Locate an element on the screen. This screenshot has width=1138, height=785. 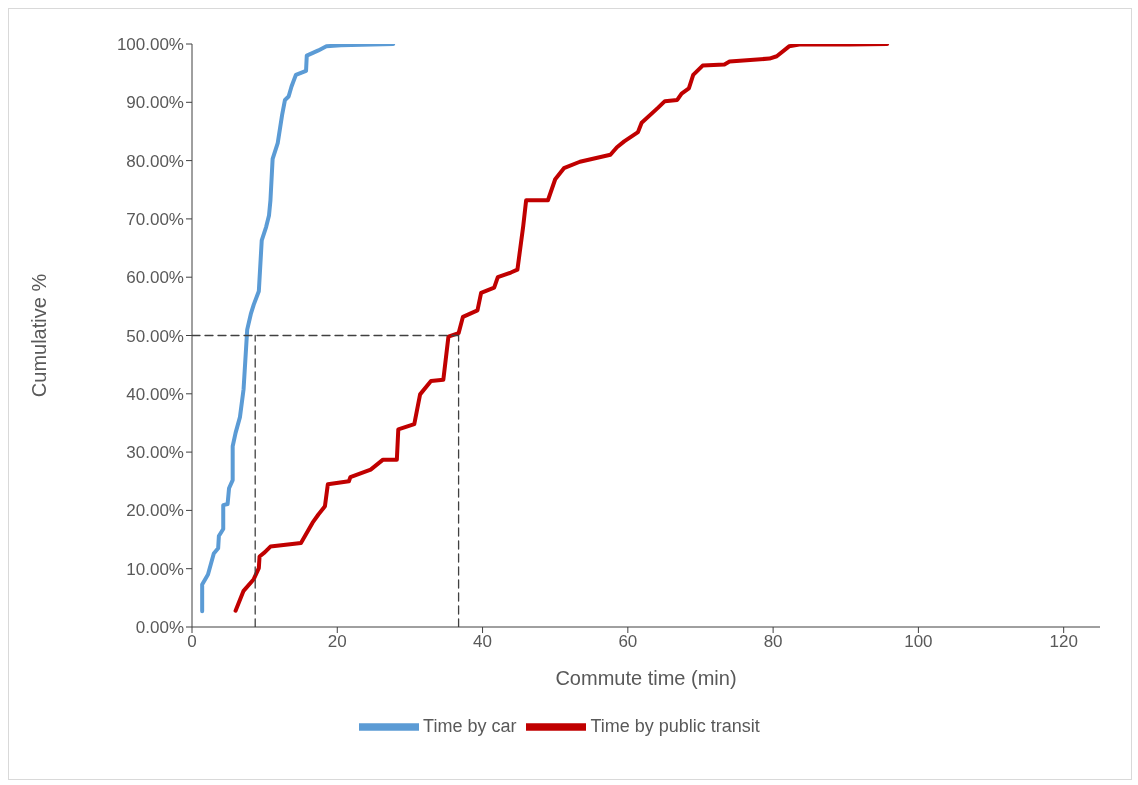
y-tick-label: 50.00% is located at coordinates (155, 336).